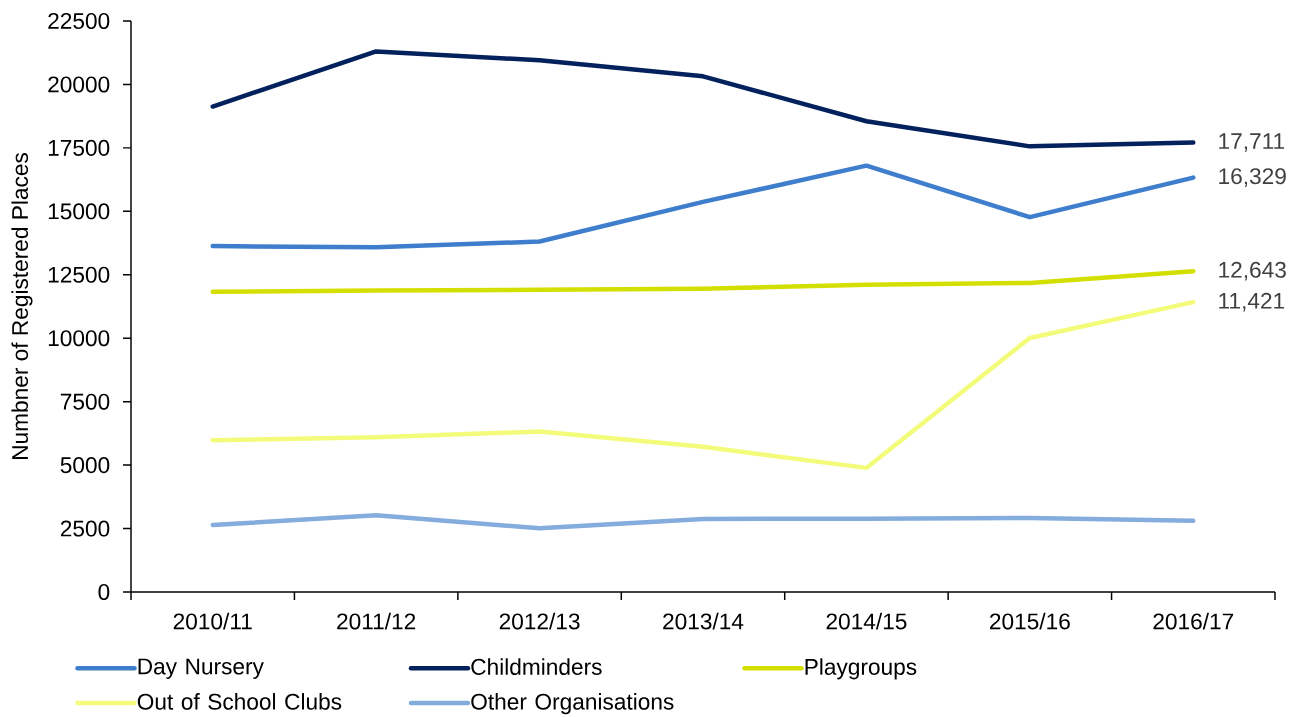 This screenshot has width=1297, height=717. Describe the element at coordinates (1252, 302) in the screenshot. I see `data-label: 11,421` at that location.